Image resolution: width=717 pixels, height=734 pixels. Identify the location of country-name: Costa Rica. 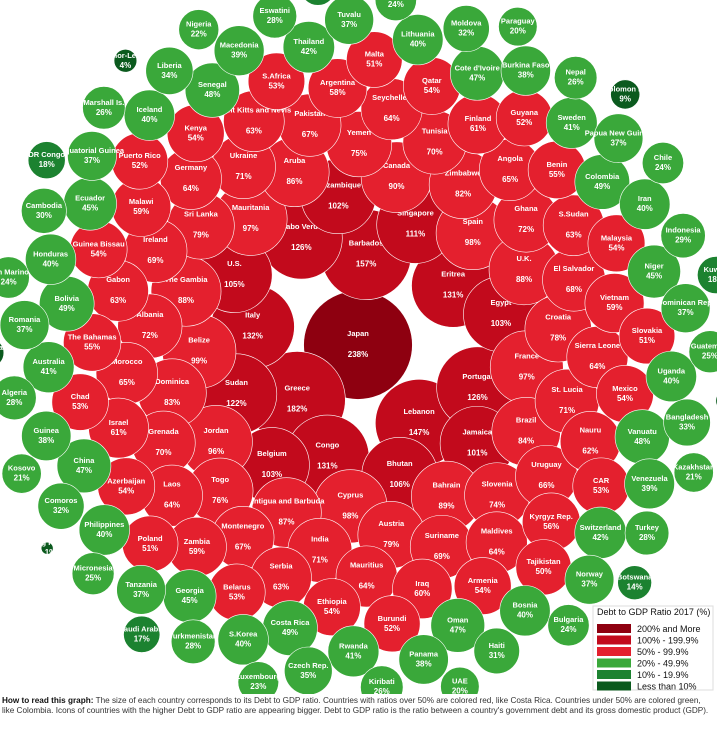
(291, 622).